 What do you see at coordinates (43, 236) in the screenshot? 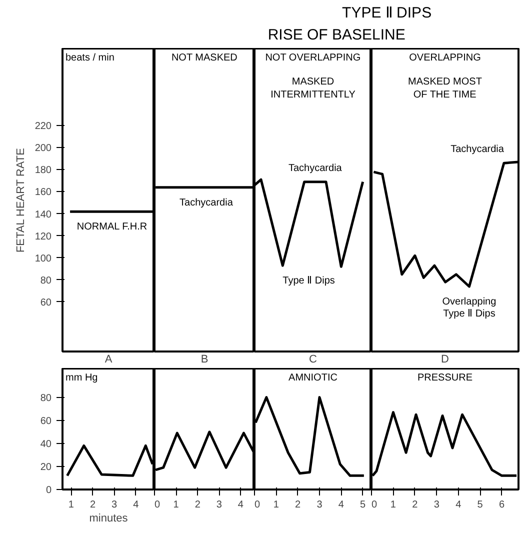
I see `y-tick-label: 120` at bounding box center [43, 236].